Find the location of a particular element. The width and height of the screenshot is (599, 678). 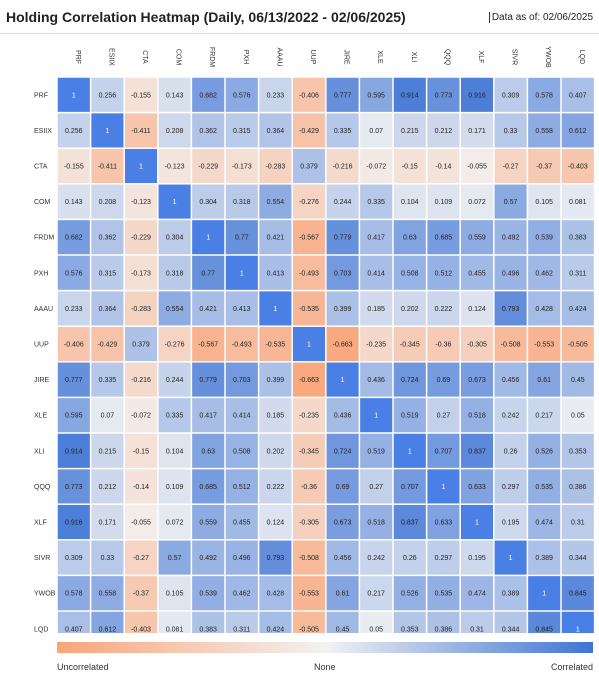

heatmap-cell-sivr-pxh is located at coordinates (241, 557).